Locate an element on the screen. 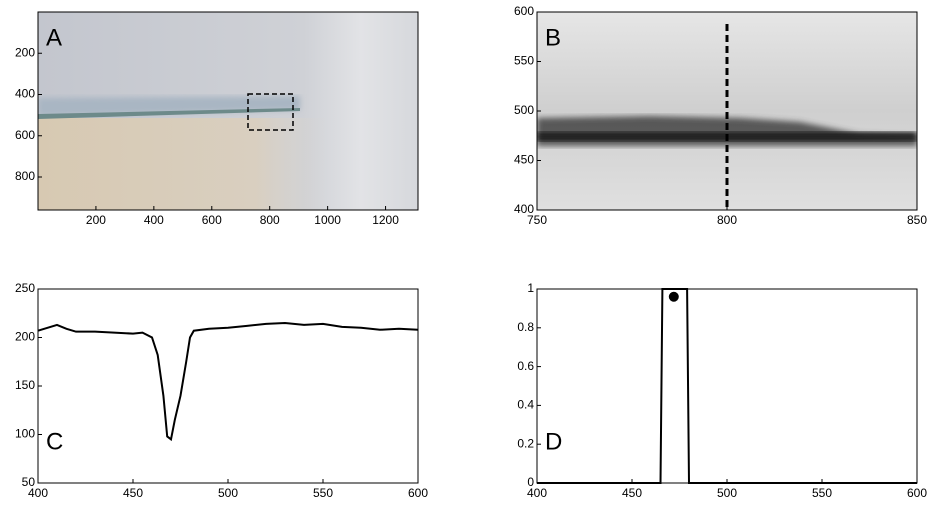 The height and width of the screenshot is (507, 929). y-tick-label: 550 is located at coordinates (524, 61).